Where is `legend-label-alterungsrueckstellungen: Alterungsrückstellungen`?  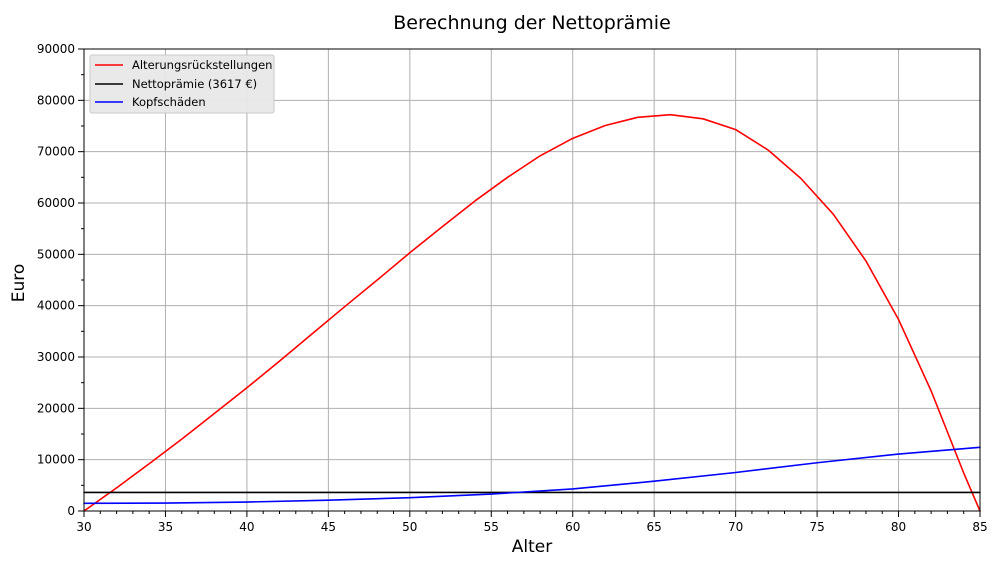
legend-label-alterungsrueckstellungen: Alterungsrückstellungen is located at coordinates (202, 65).